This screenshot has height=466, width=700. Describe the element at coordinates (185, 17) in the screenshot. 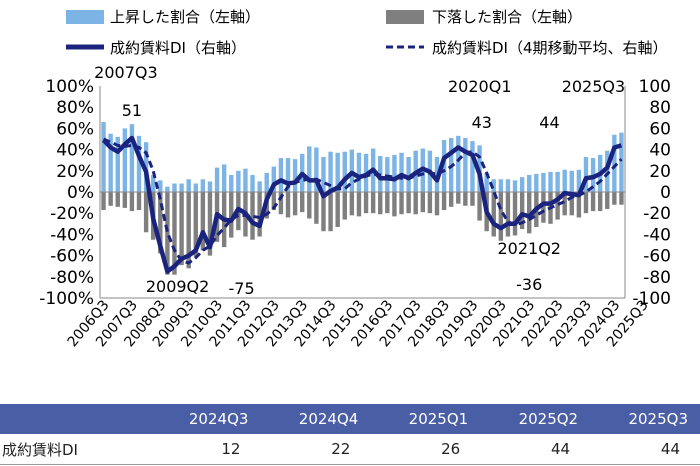

I see `legend-label-up: 上昇した割合（左軸）` at that location.